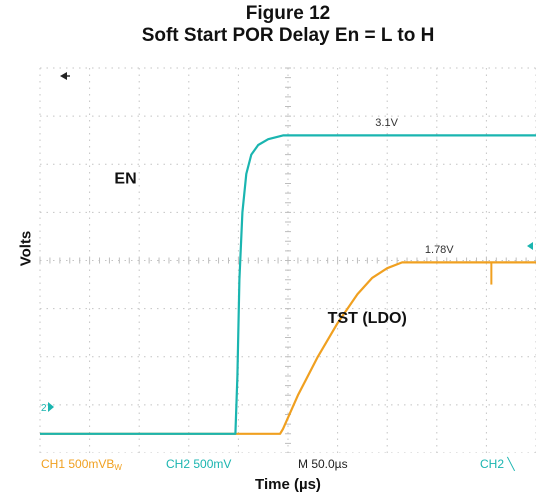  What do you see at coordinates (323, 464) in the screenshot?
I see `status-timebase: M 50.0µs` at bounding box center [323, 464].